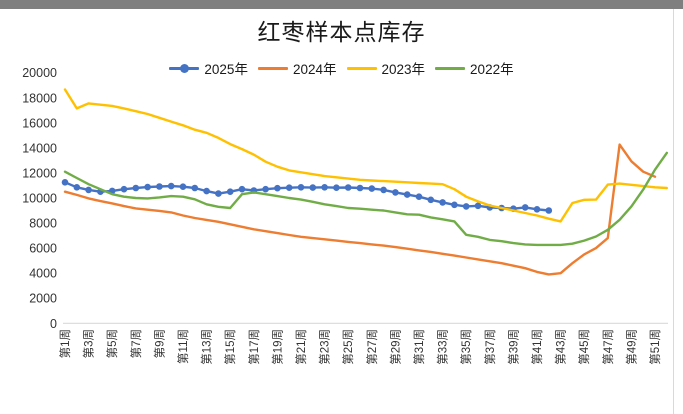 The image size is (683, 414). Describe the element at coordinates (183, 346) in the screenshot. I see `x-tick-label: 第11周` at that location.